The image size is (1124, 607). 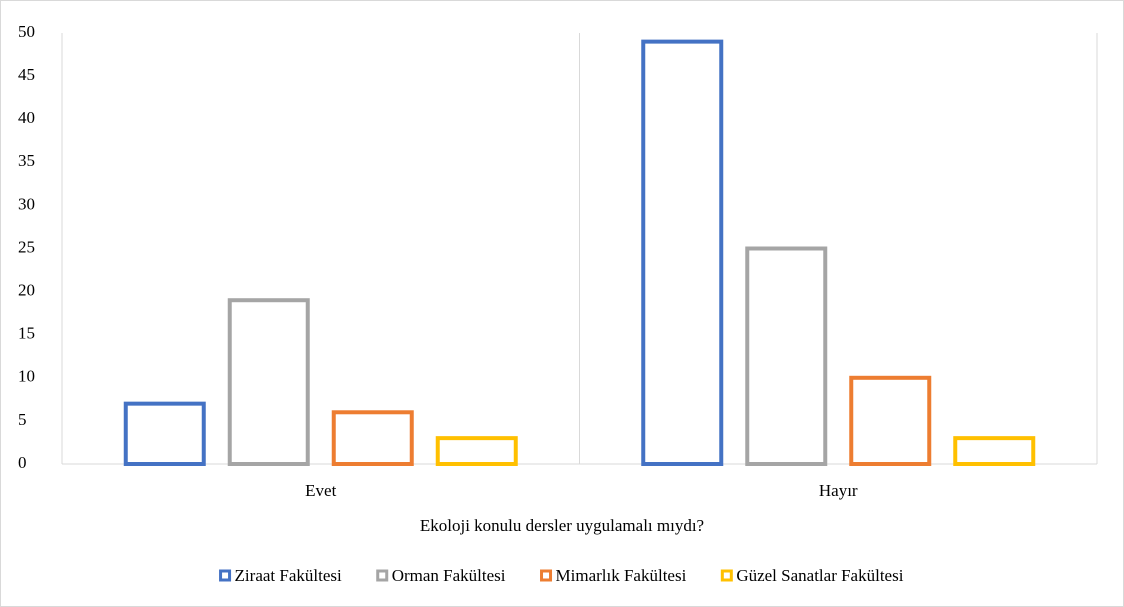 I want to click on y-tick-label: 20, so click(x=26, y=290).